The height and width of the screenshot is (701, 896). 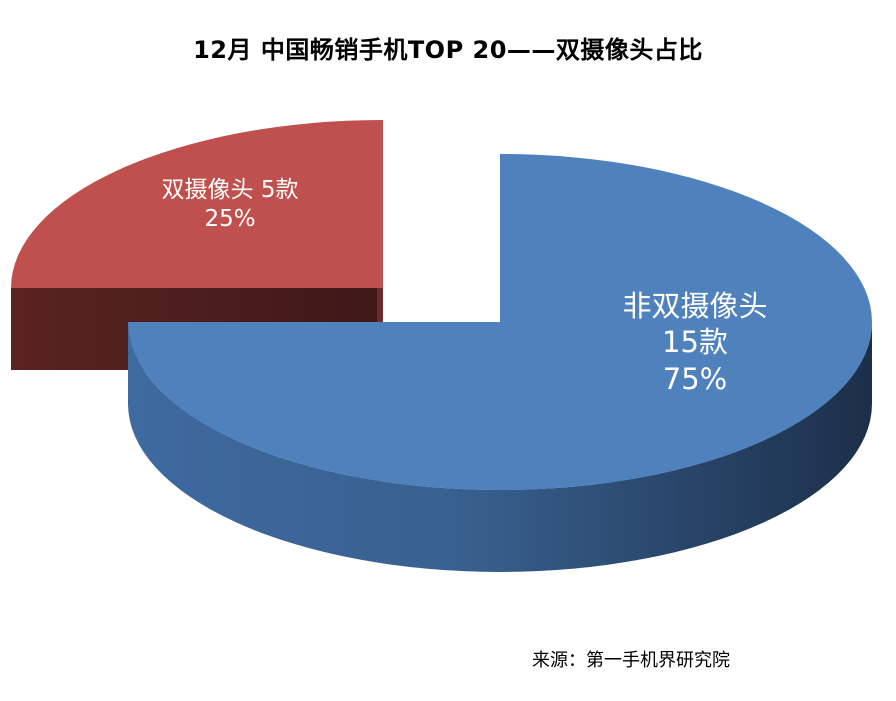 I want to click on slice-top-dual-camera, so click(x=197, y=204).